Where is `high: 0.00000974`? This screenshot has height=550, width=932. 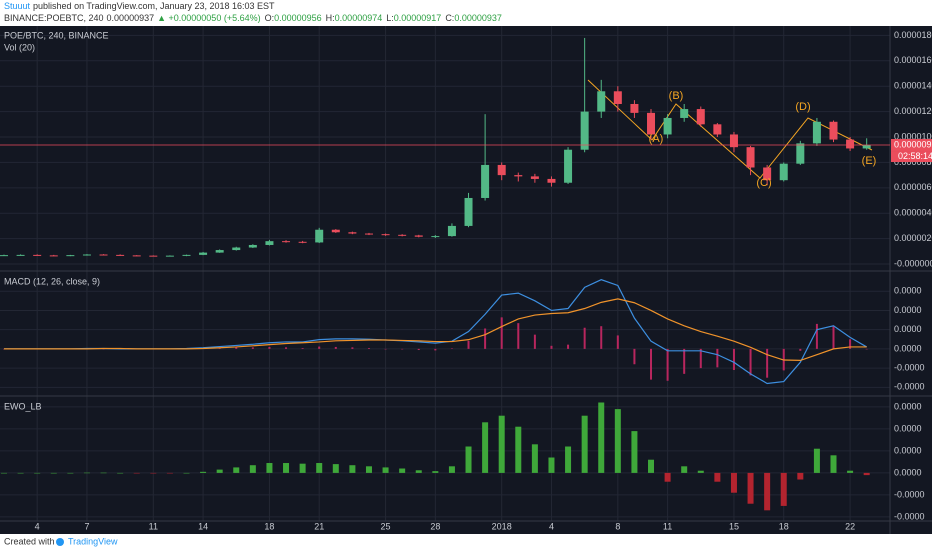
high: 0.00000974 is located at coordinates (359, 18).